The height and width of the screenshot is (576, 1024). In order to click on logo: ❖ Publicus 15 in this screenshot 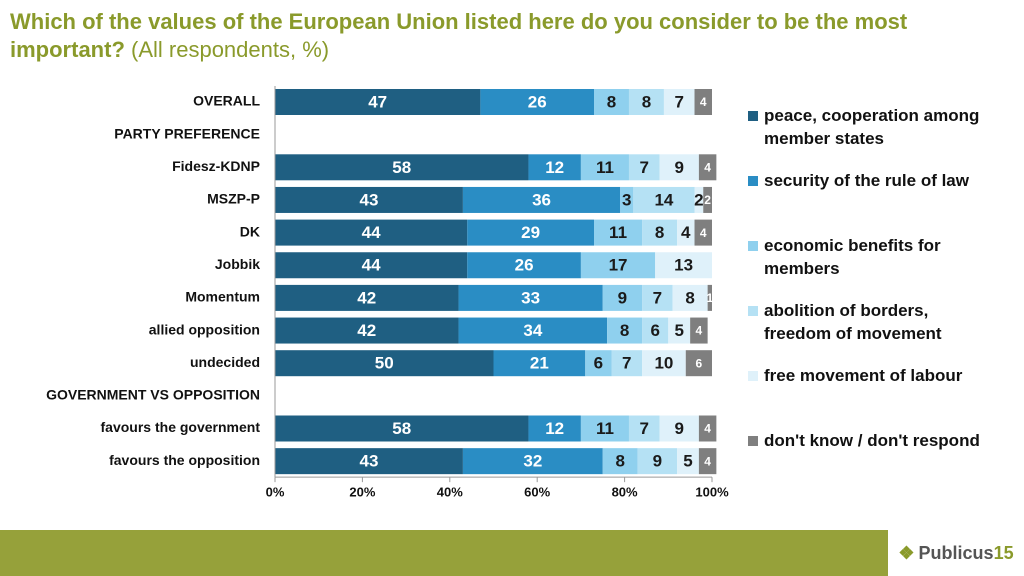, I will do `click(956, 553)`.